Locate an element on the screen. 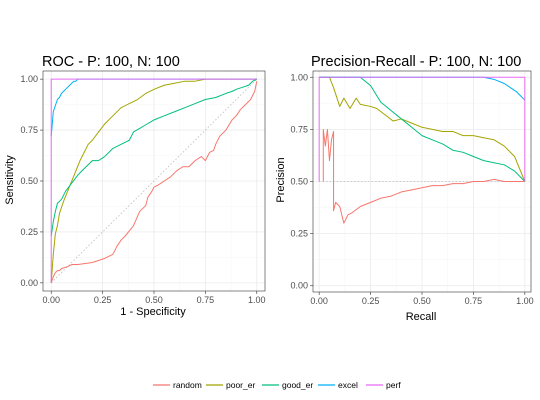 This screenshot has width=540, height=400. pr-series-perf is located at coordinates (422, 129).